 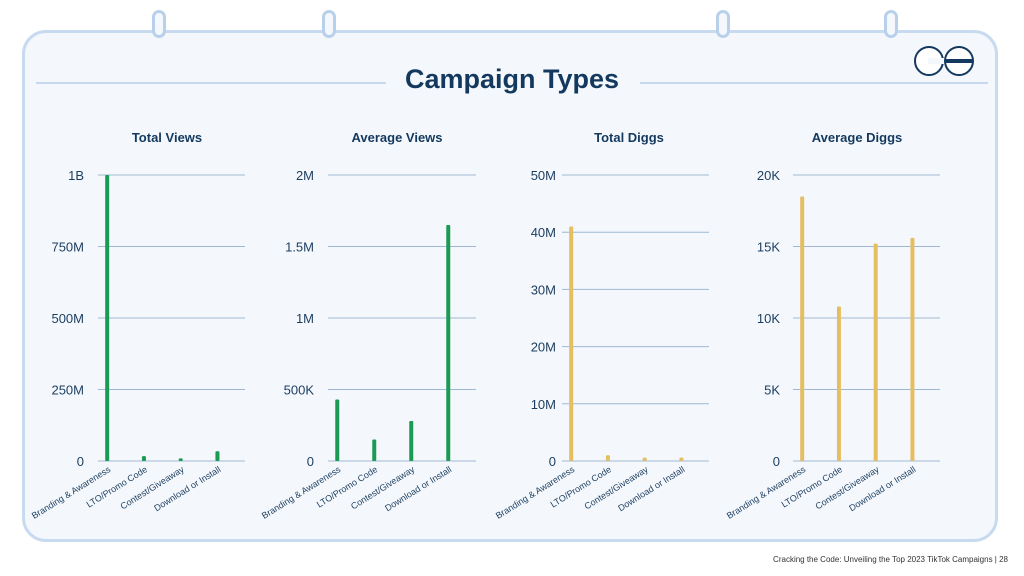 What do you see at coordinates (67, 318) in the screenshot?
I see `y-tick-label: 500M` at bounding box center [67, 318].